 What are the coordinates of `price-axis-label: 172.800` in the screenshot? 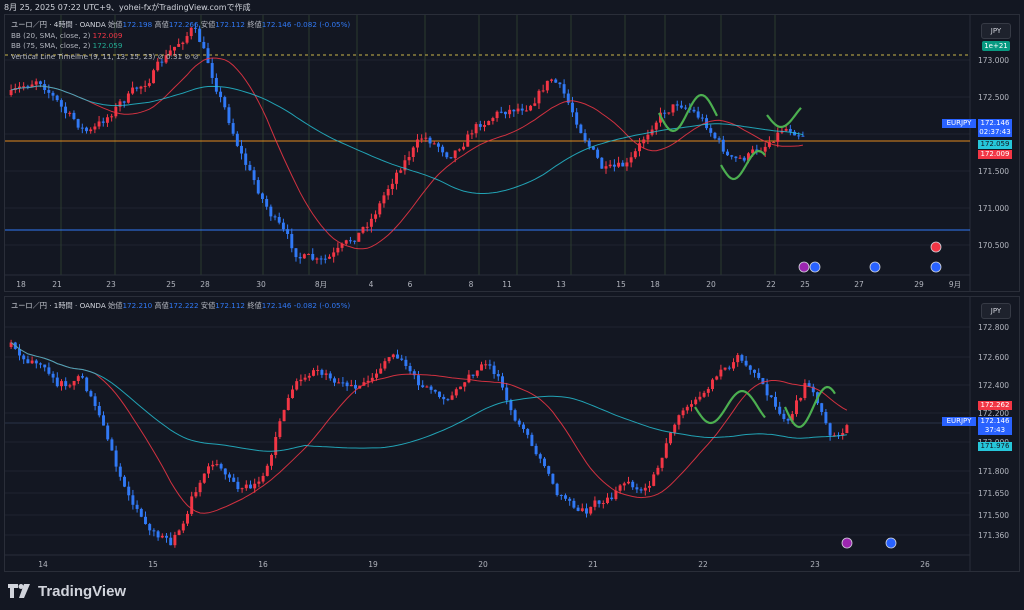 It's located at (993, 327).